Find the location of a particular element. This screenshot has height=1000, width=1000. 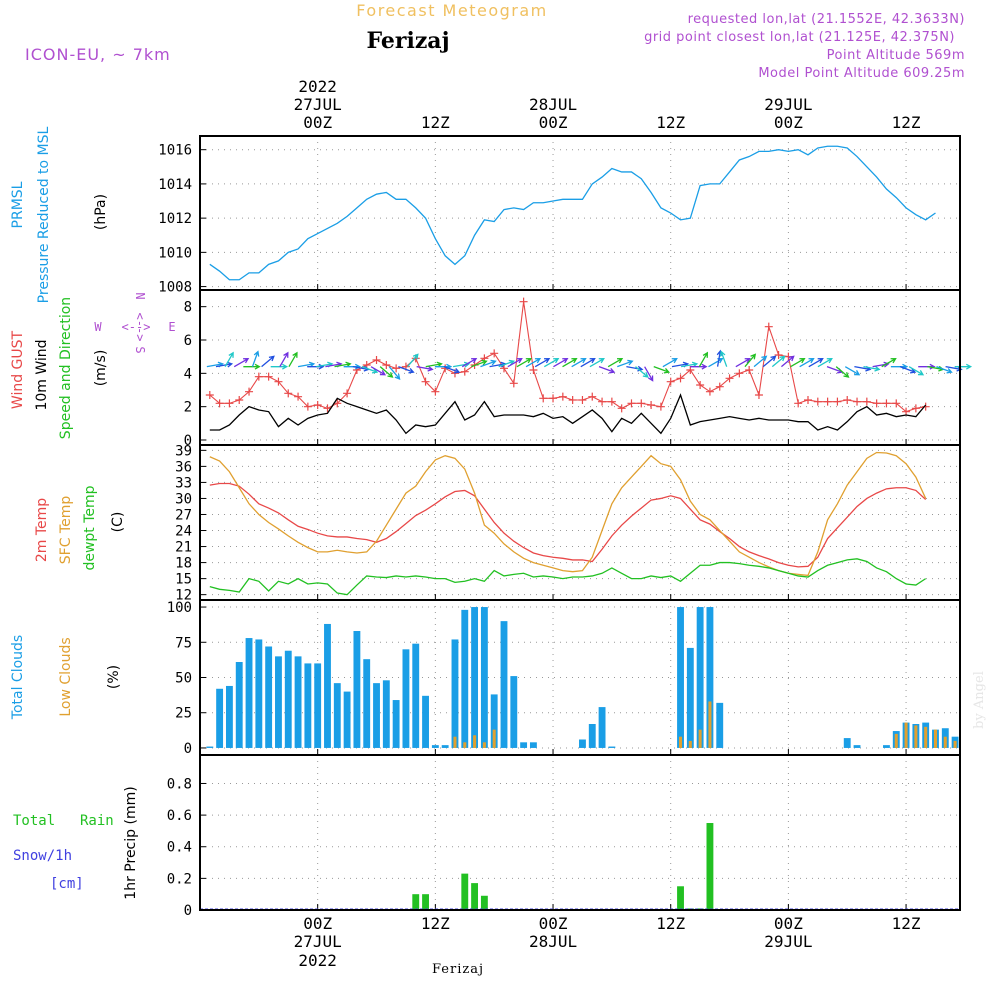

pressure-line is located at coordinates (572, 213).